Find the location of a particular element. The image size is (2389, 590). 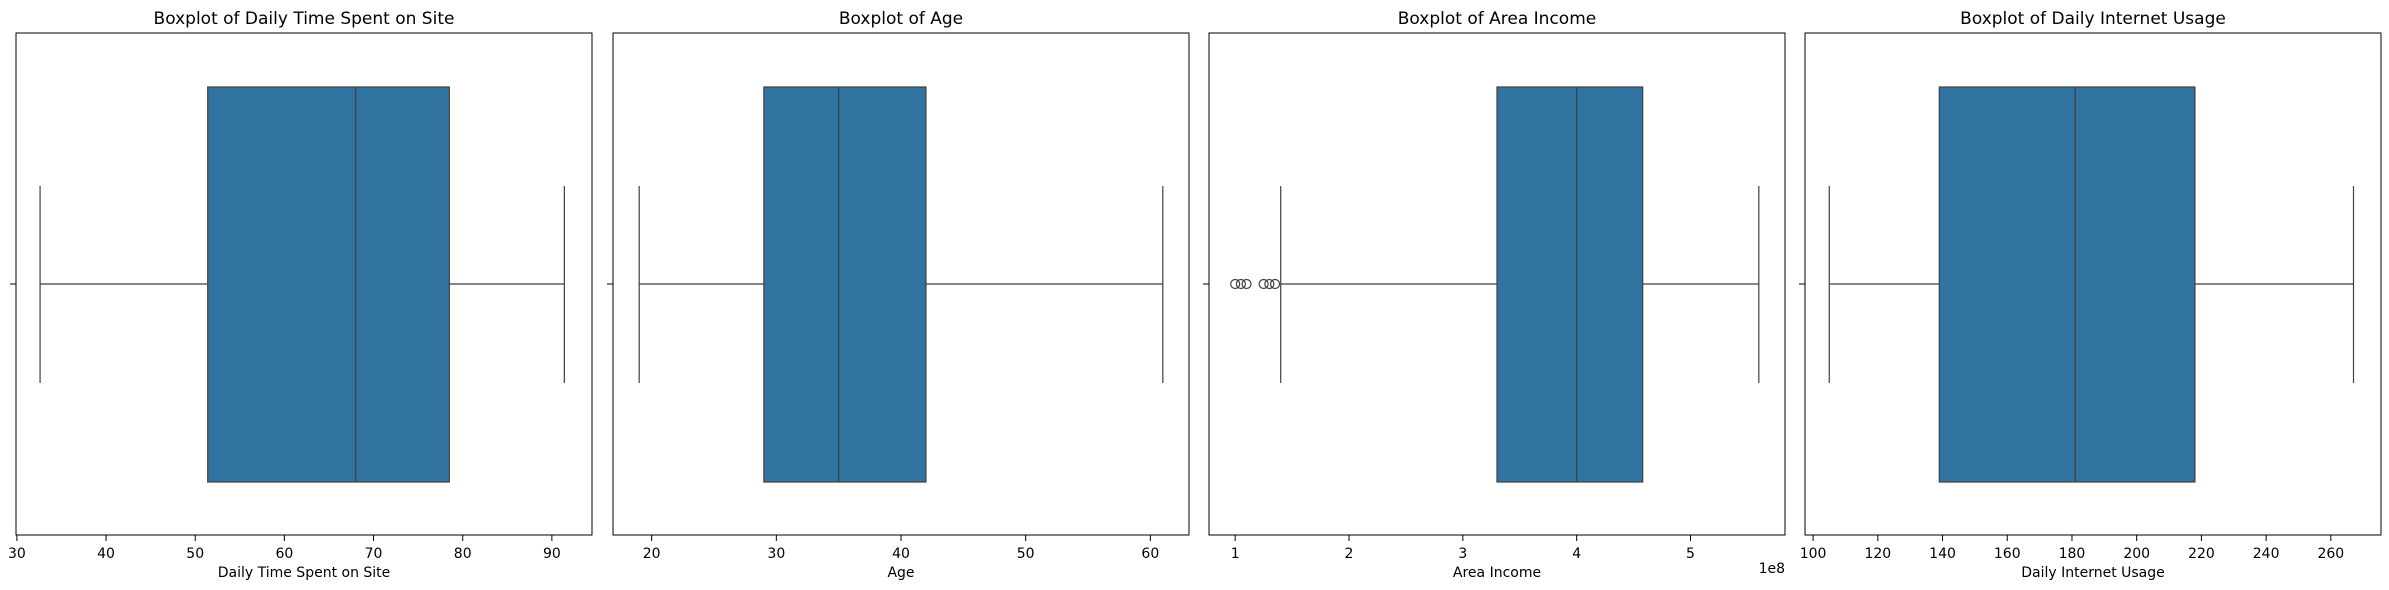

x-axis-label: Daily Internet Usage is located at coordinates (2093, 573).